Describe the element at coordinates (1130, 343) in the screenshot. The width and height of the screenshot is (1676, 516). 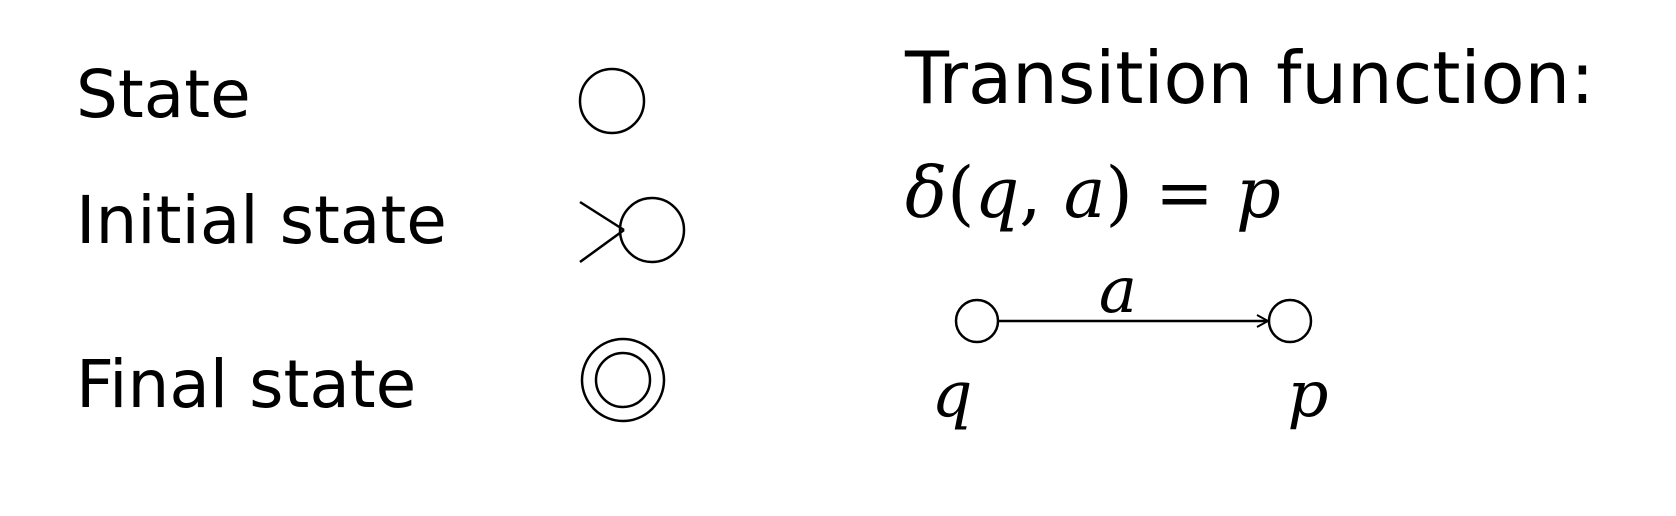
I see `transition-example: a q p` at that location.